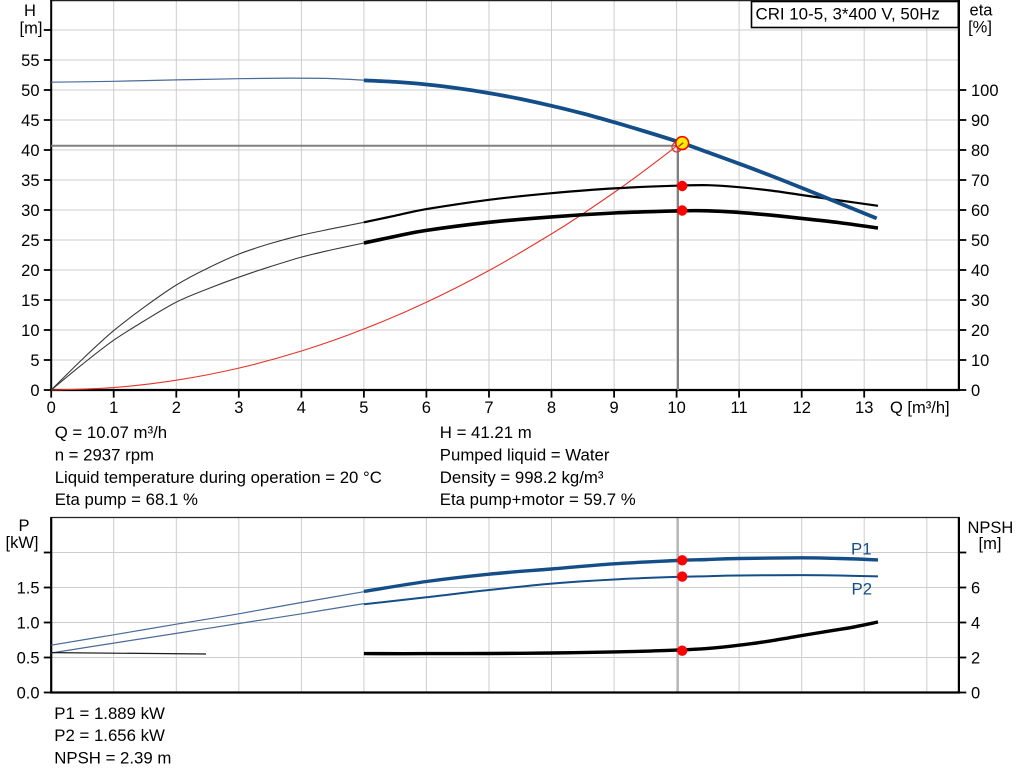 The height and width of the screenshot is (781, 1024). What do you see at coordinates (109, 735) in the screenshot?
I see `svg-text: P2 = 1.656 kW` at bounding box center [109, 735].